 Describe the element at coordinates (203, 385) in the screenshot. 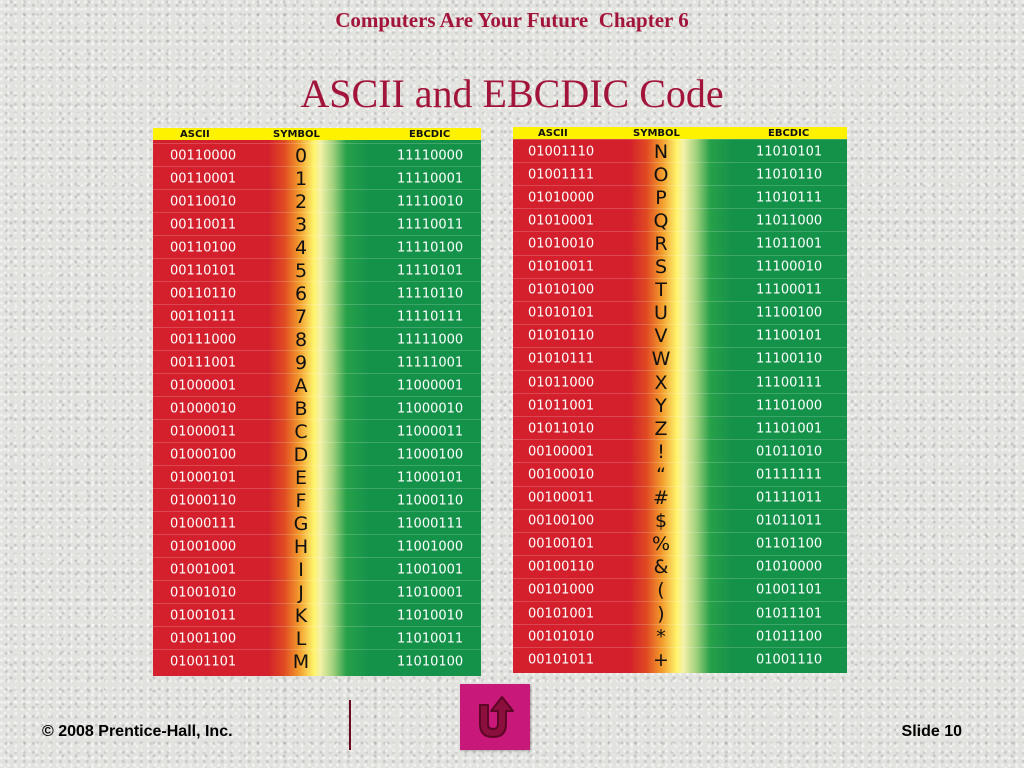

I see `ascii-code: 01000001` at that location.